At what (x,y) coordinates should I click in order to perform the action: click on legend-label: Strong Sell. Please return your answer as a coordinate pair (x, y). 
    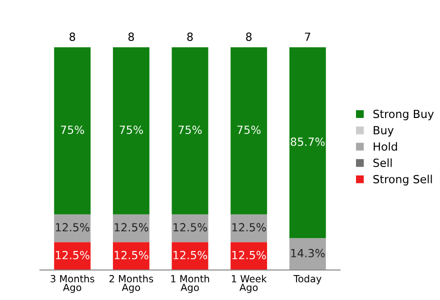
    Looking at the image, I should click on (402, 180).